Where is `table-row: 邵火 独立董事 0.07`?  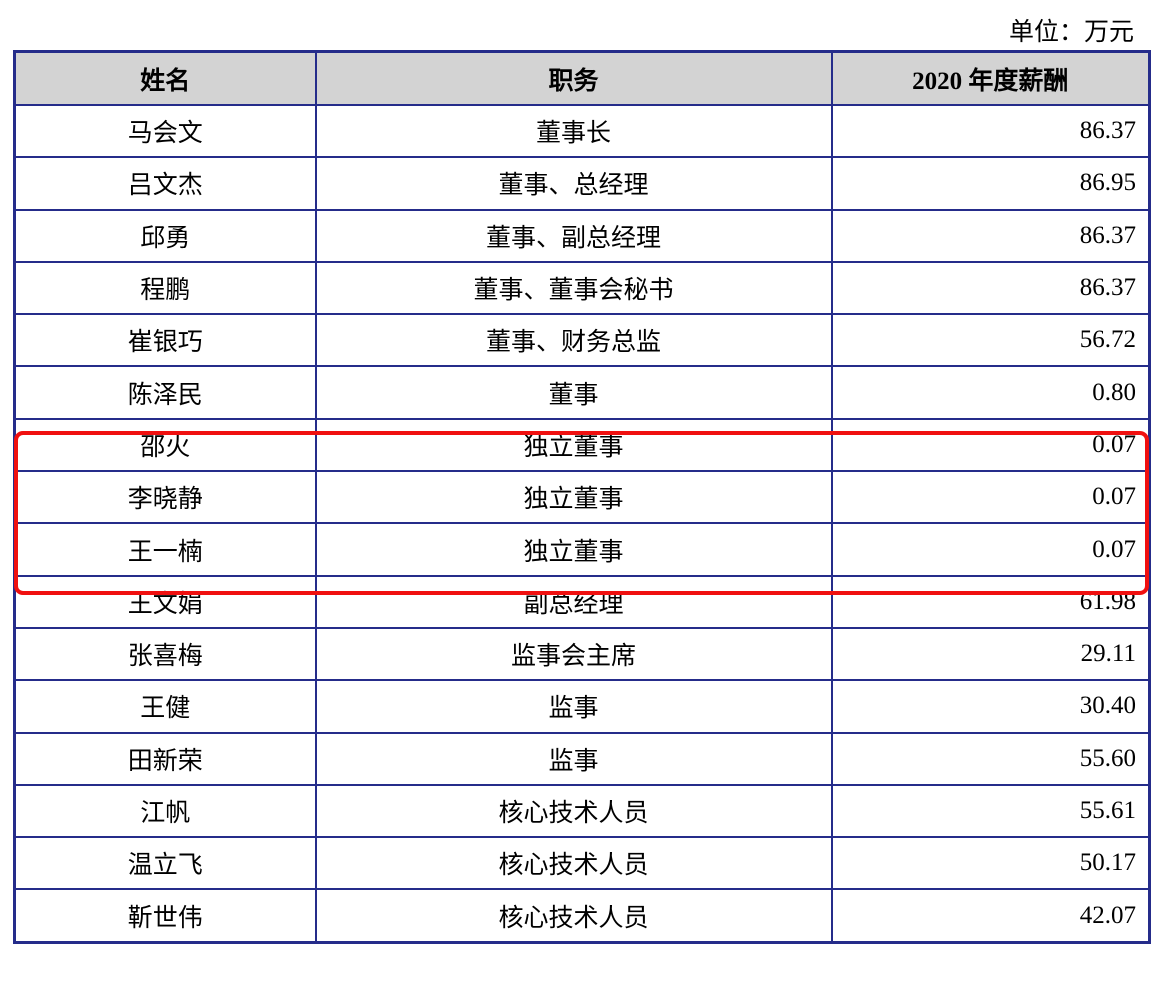
table-row: 邵火 独立董事 0.07 is located at coordinates (582, 445).